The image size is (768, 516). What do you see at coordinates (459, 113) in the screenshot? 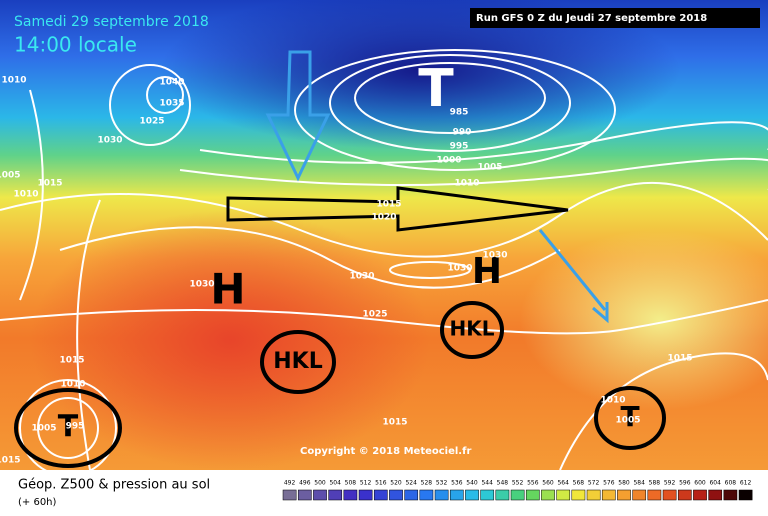
I see `isobar-label: 985` at bounding box center [459, 113].